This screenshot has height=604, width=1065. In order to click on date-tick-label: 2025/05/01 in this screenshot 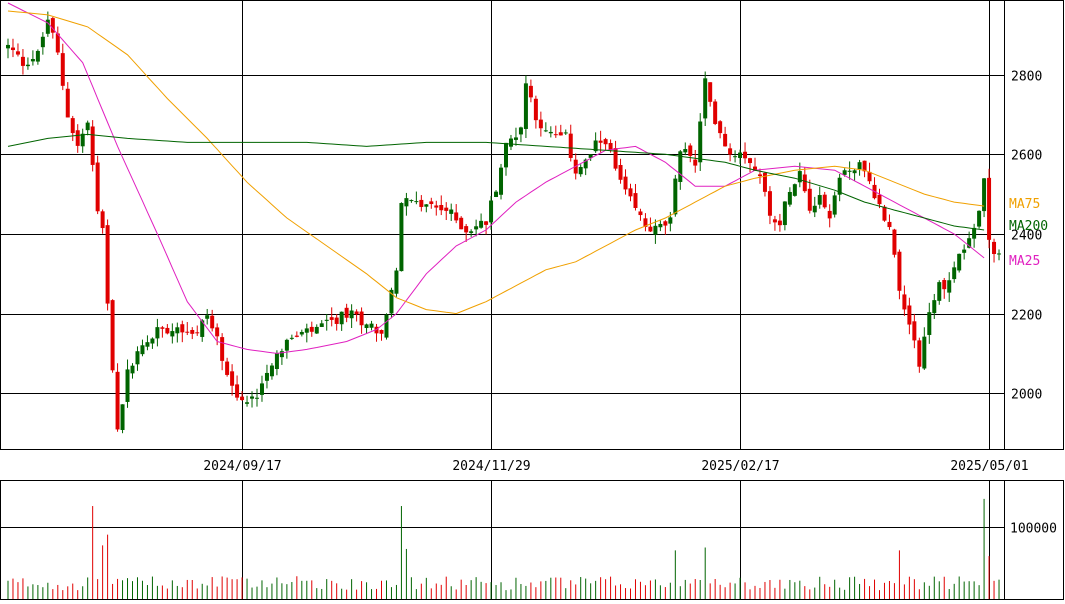, I will do `click(989, 466)`.